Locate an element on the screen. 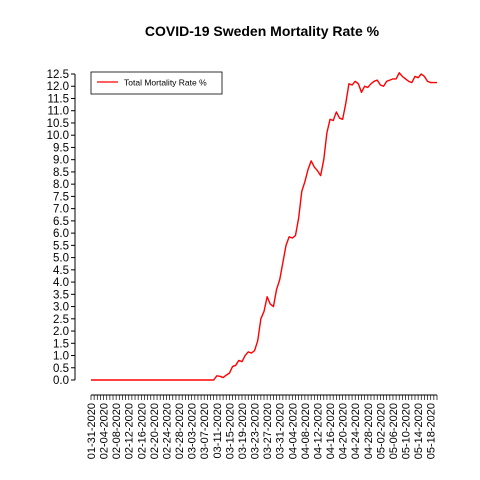  x-tick-label: 03-31-2020 is located at coordinates (281, 431).